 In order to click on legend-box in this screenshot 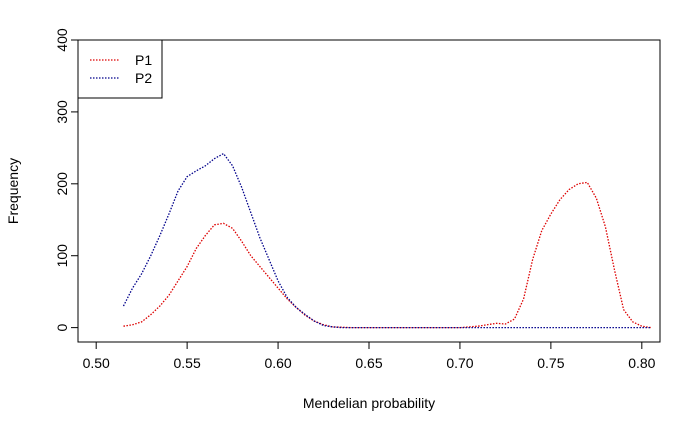, I will do `click(120, 69)`.